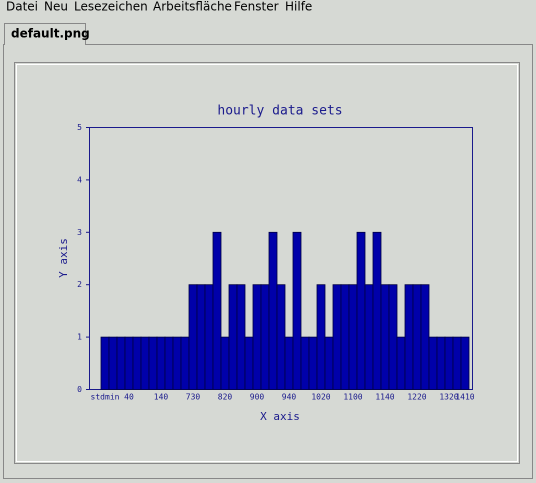 Image resolution: width=536 pixels, height=483 pixels. I want to click on x-tick-label: 1410, so click(464, 397).